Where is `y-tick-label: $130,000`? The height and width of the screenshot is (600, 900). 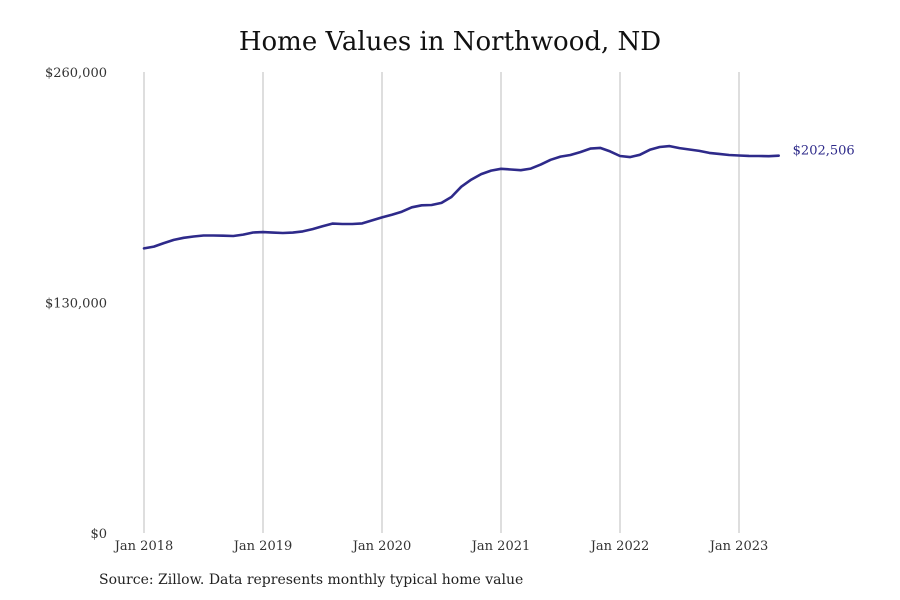
y-tick-label: $130,000 is located at coordinates (76, 304).